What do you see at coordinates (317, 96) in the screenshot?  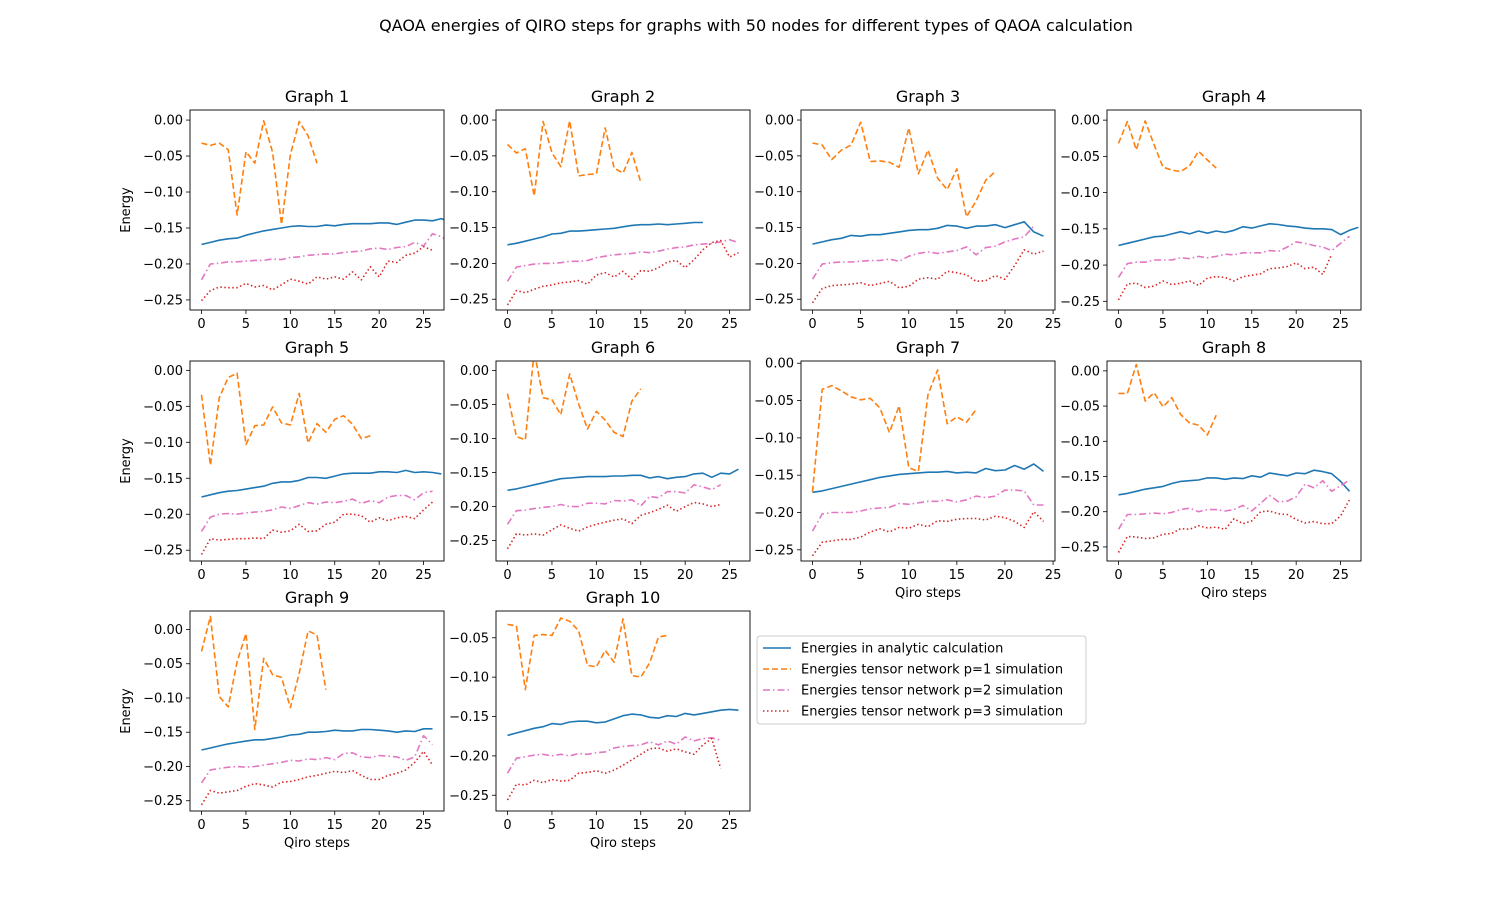 I see `subplot-title: Graph 1` at bounding box center [317, 96].